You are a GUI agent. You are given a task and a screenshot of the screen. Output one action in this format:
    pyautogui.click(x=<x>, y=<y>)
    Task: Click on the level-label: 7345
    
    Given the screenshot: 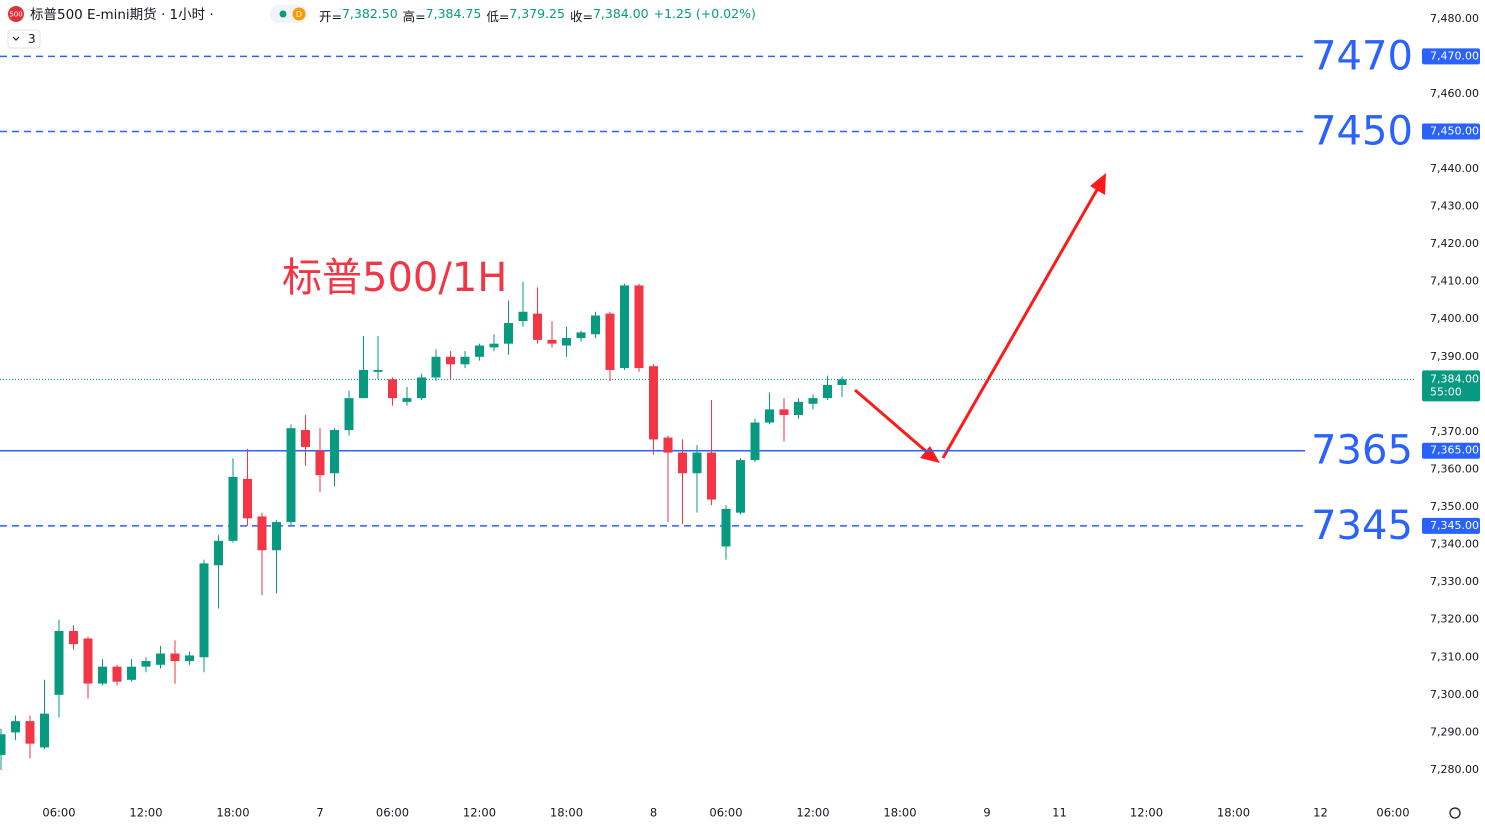 What is the action you would take?
    pyautogui.click(x=1362, y=526)
    